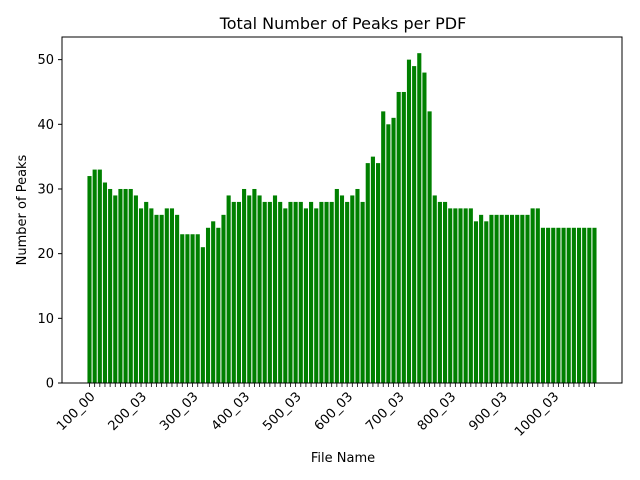 The height and width of the screenshot is (480, 640). I want to click on y-tick-label: 0, so click(50, 384).